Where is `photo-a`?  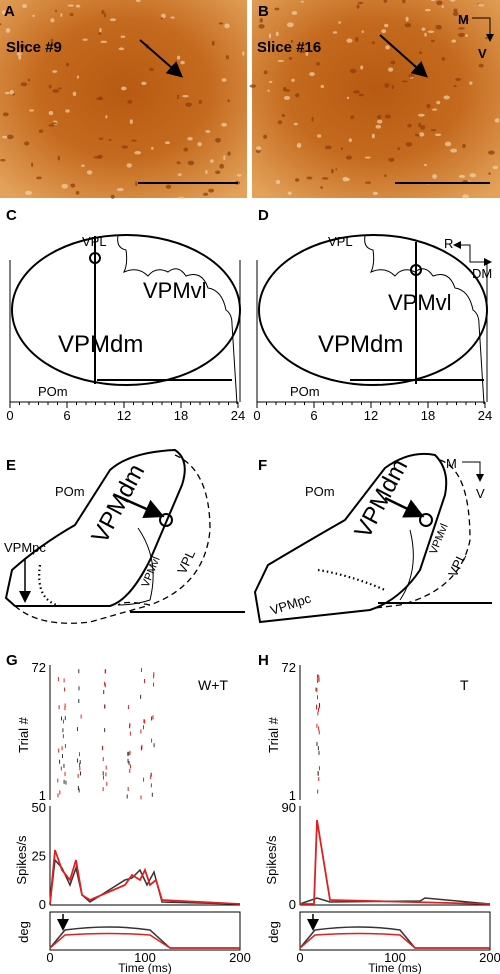
photo-a is located at coordinates (123, 99).